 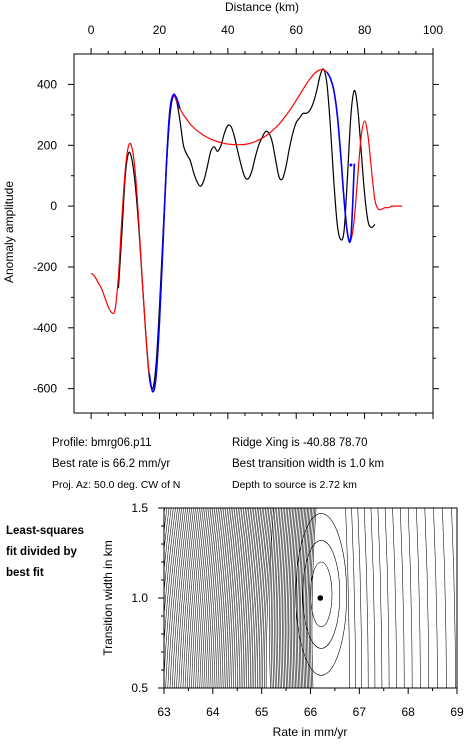 What do you see at coordinates (262, 7) in the screenshot?
I see `top-x-axis-label: Distance (km)` at bounding box center [262, 7].